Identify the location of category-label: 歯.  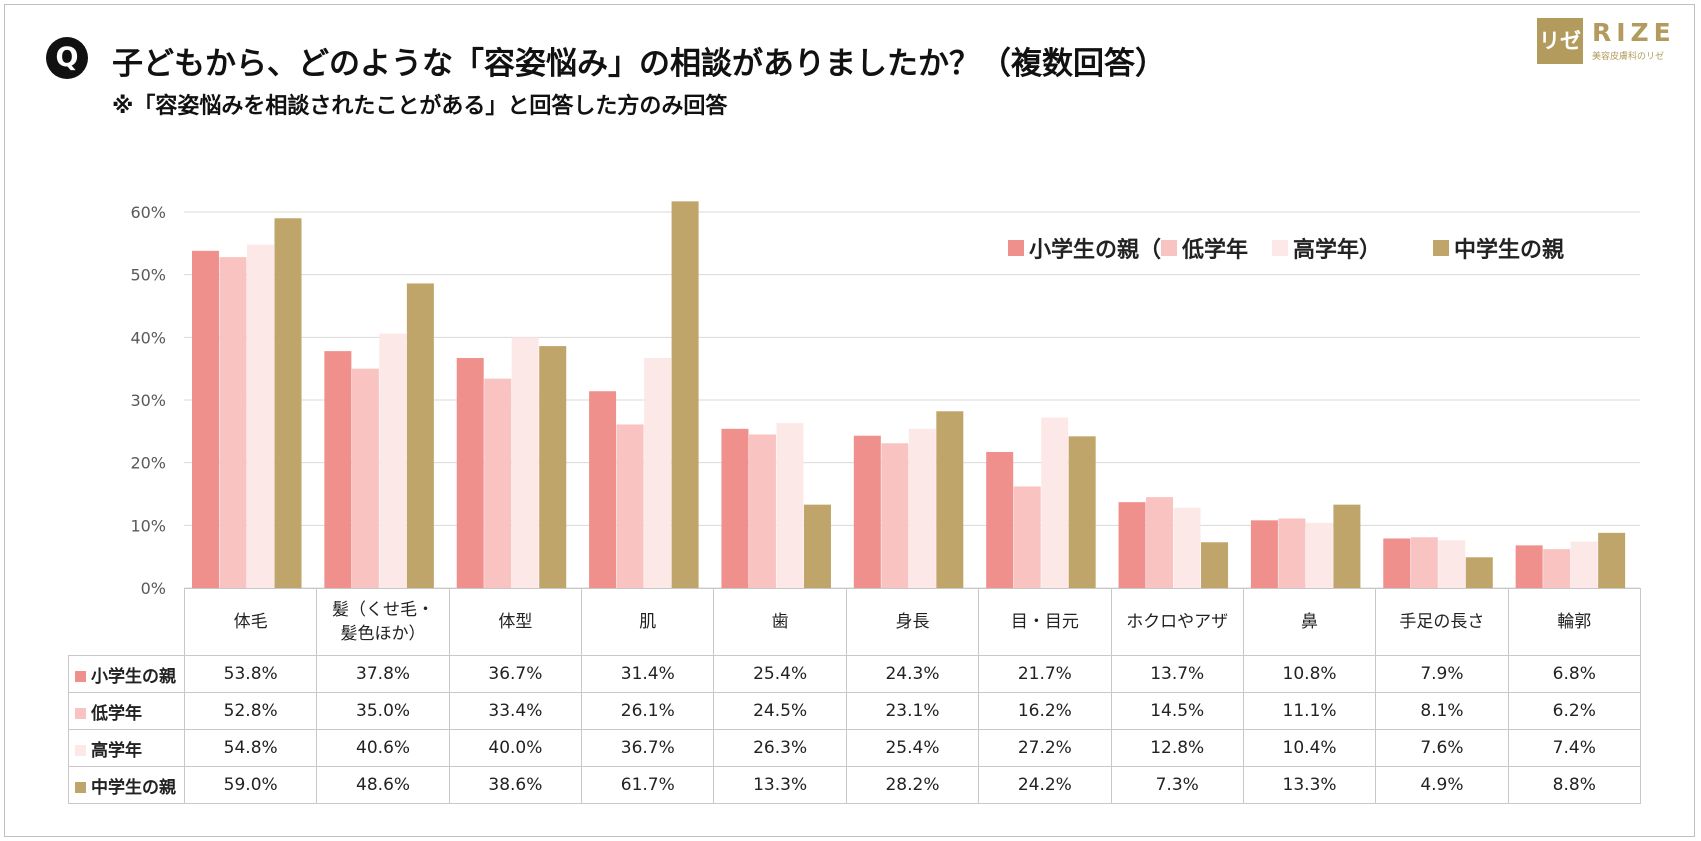
(780, 622).